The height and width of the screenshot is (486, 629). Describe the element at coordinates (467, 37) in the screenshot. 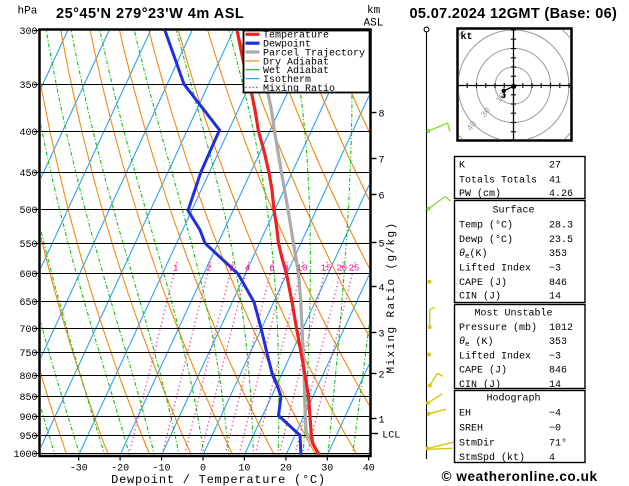

I see `svg-text: kt` at that location.